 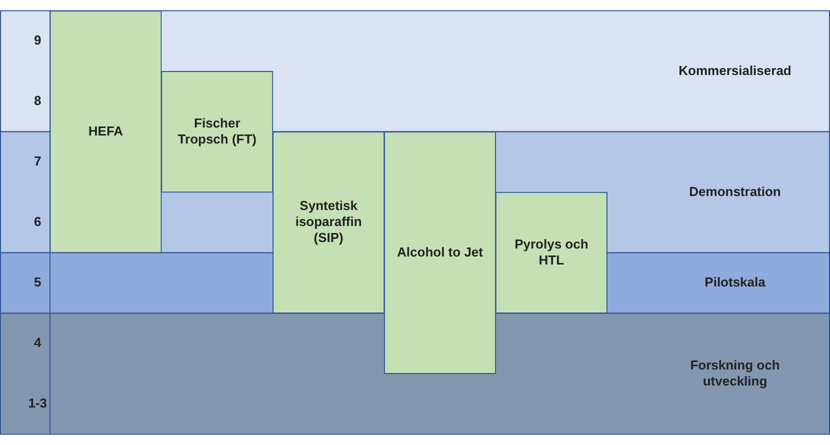 What do you see at coordinates (38, 40) in the screenshot?
I see `y-tick-label: 9` at bounding box center [38, 40].